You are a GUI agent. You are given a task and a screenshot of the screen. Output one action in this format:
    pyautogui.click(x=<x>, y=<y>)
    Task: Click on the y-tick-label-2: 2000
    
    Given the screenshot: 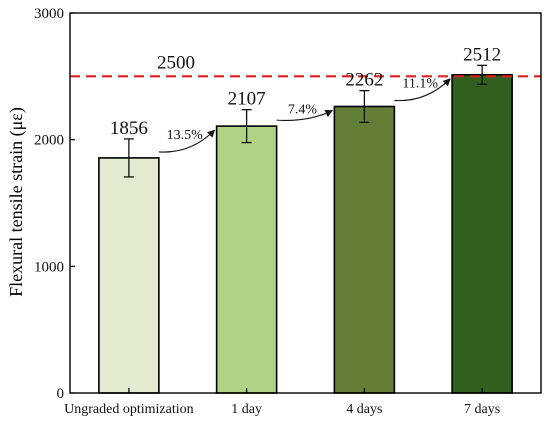 What is the action you would take?
    pyautogui.click(x=49, y=141)
    